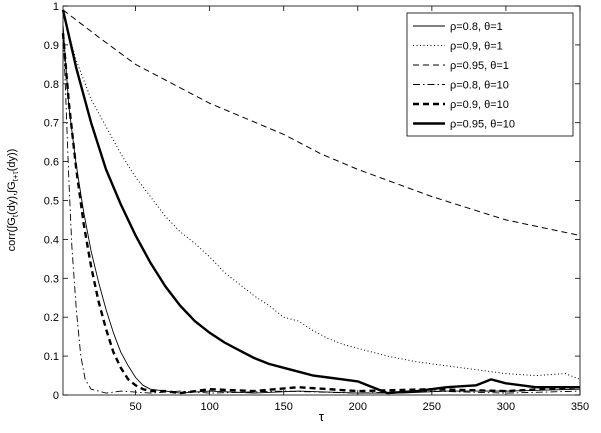 The height and width of the screenshot is (433, 601). I want to click on legend-label: ρ=0.95, θ=1, so click(479, 66).